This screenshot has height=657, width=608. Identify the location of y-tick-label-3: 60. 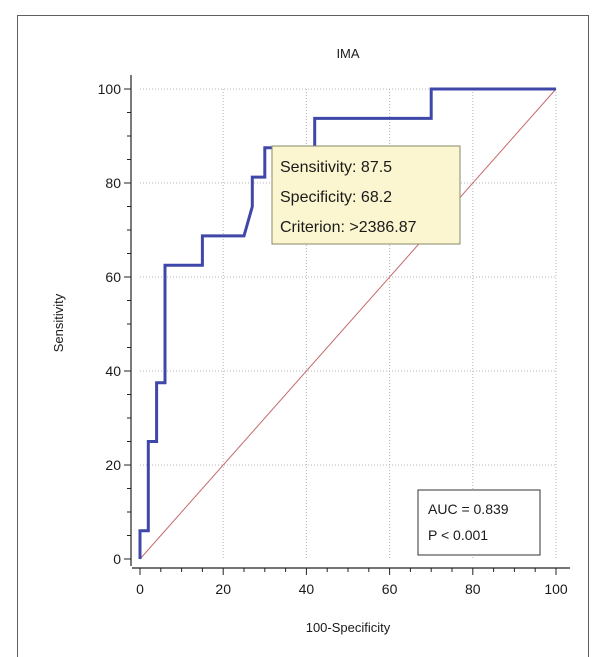
(113, 277).